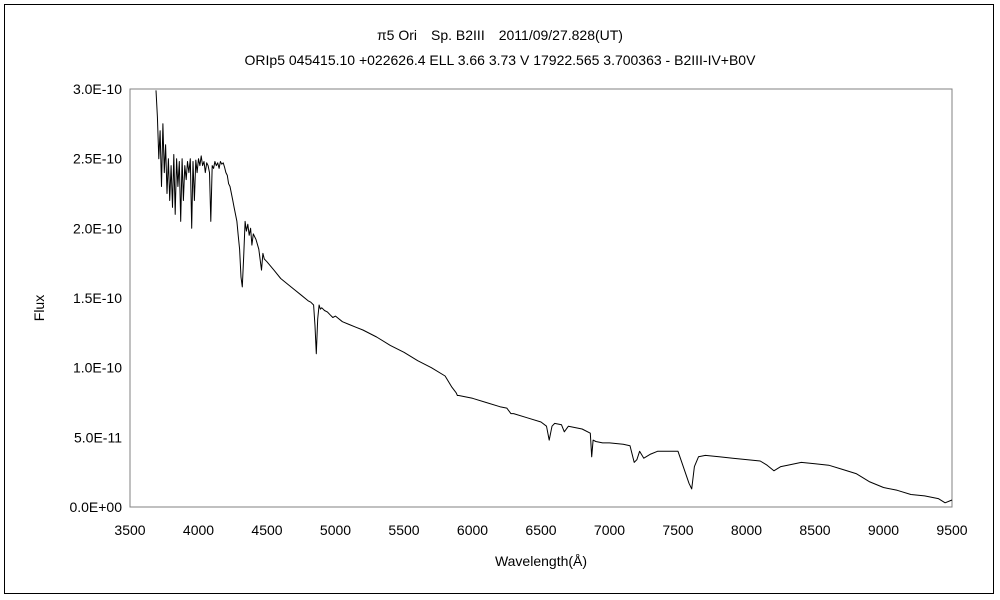 The width and height of the screenshot is (1000, 600). I want to click on x-tick-label: 6500, so click(540, 530).